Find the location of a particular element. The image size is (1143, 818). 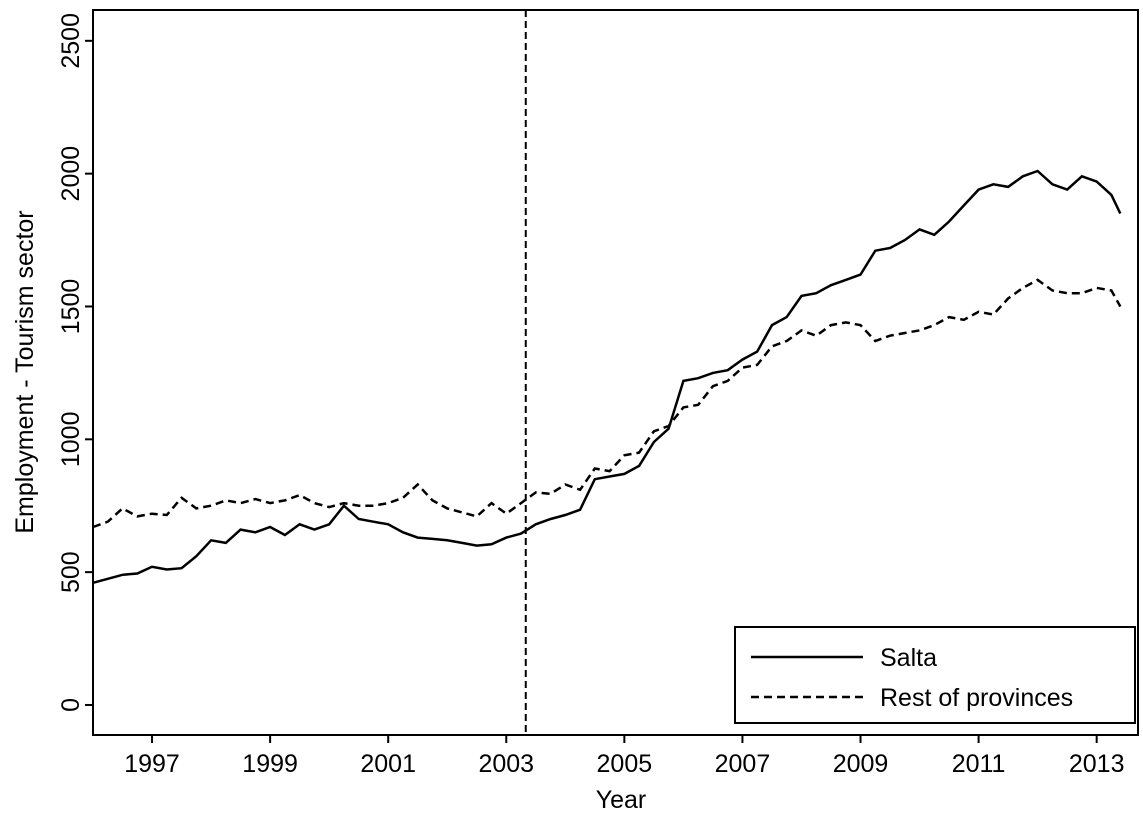

y-tick-label: 2500 is located at coordinates (71, 41).